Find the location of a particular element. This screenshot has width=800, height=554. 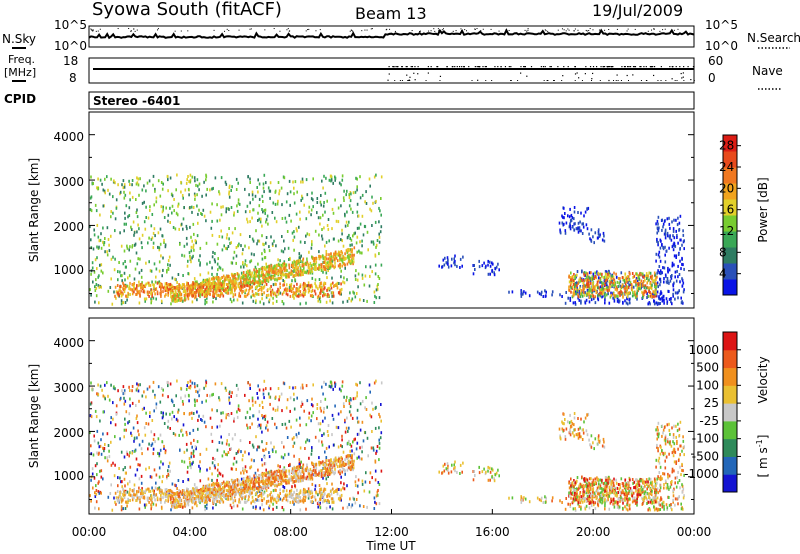

power-colorbar-tick-label: 4 is located at coordinates (723, 274).